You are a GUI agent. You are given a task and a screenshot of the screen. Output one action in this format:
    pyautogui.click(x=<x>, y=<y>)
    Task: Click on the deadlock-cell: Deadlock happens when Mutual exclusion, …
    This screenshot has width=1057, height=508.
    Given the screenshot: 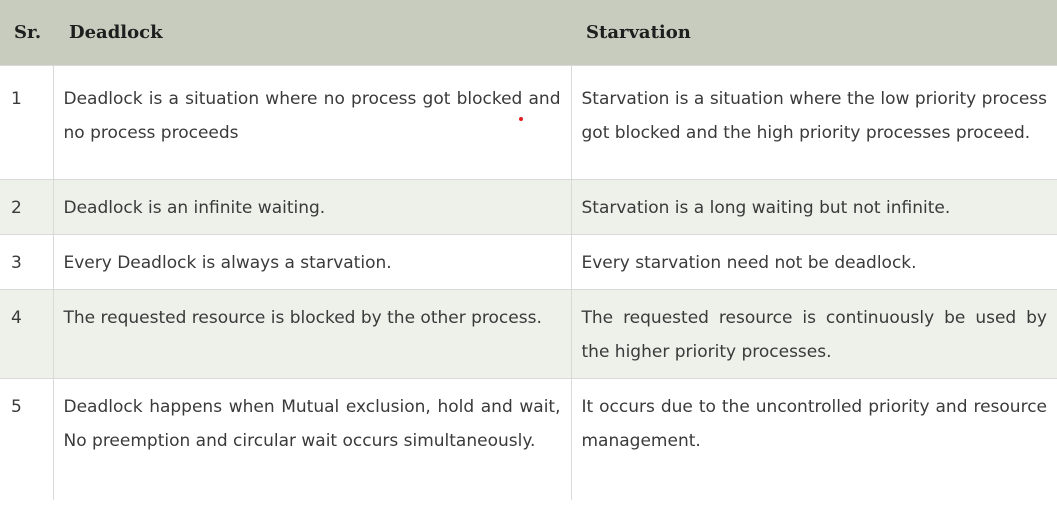 What is the action you would take?
    pyautogui.click(x=311, y=439)
    